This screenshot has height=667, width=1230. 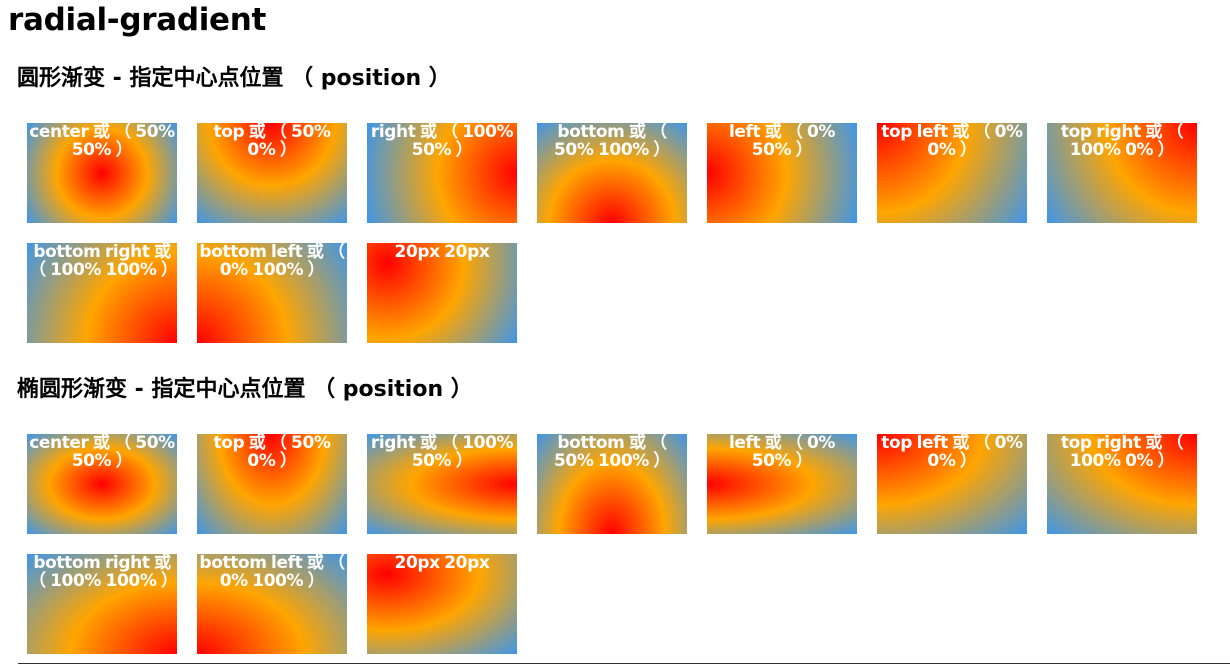 What do you see at coordinates (442, 604) in the screenshot?
I see `gradient-box-ellipse-10: 20px 20px` at bounding box center [442, 604].